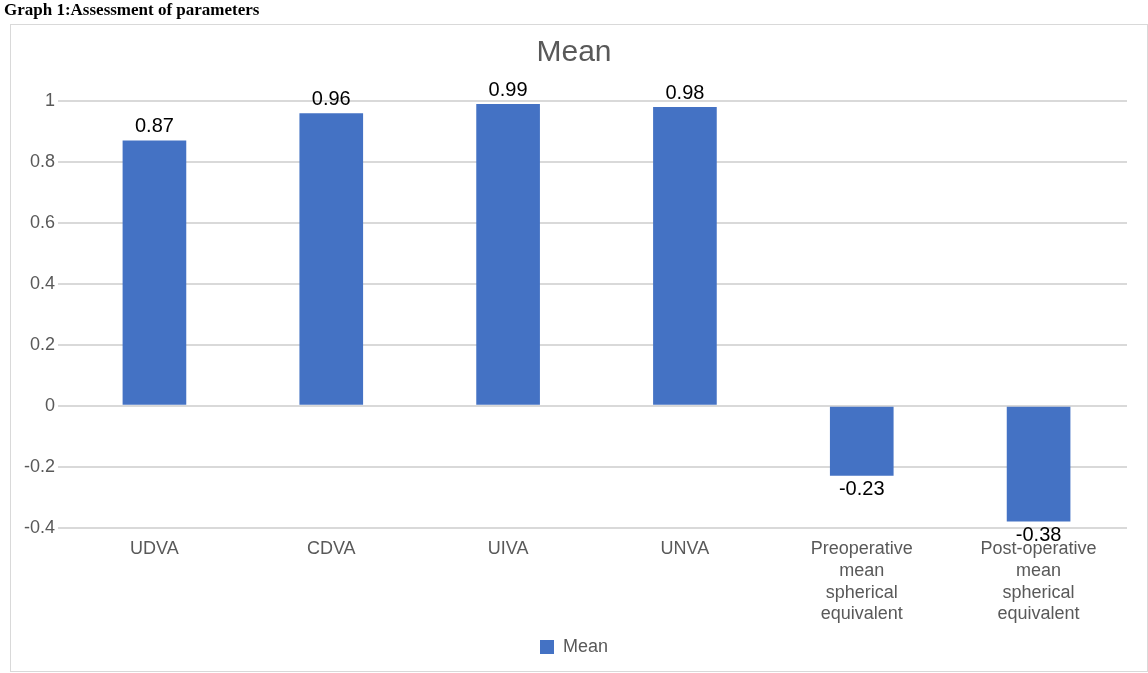 The height and width of the screenshot is (673, 1148). Describe the element at coordinates (508, 88) in the screenshot. I see `data-label: 0.99` at that location.